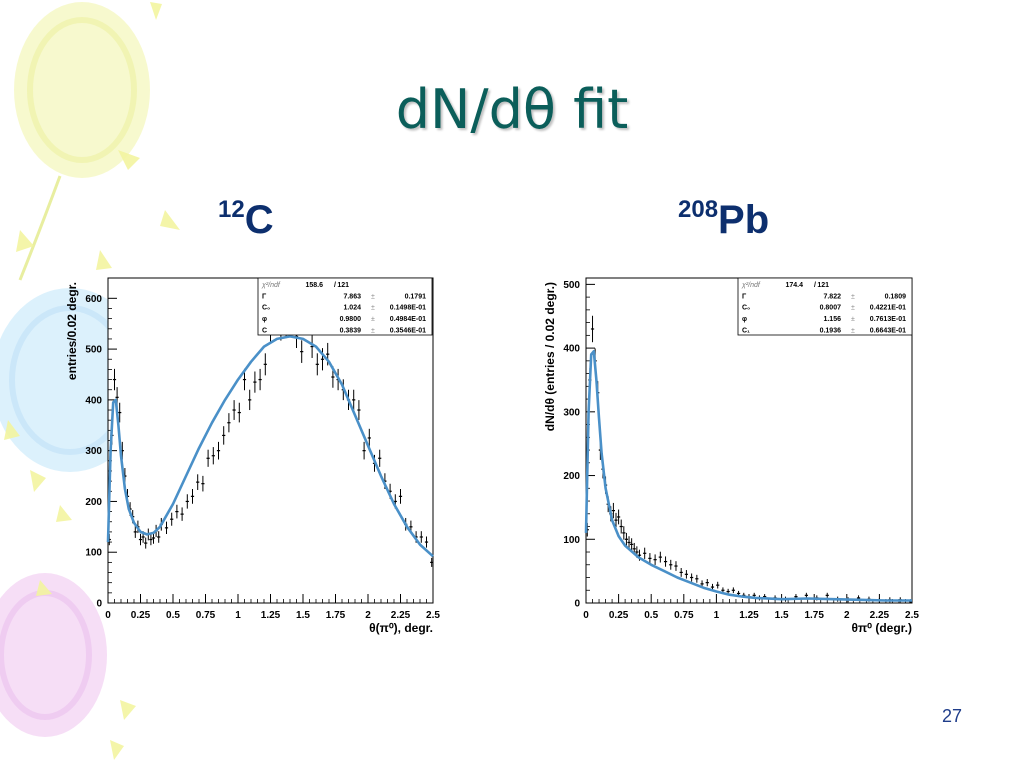  What do you see at coordinates (93, 553) in the screenshot?
I see `y-tick-label: 100` at bounding box center [93, 553].